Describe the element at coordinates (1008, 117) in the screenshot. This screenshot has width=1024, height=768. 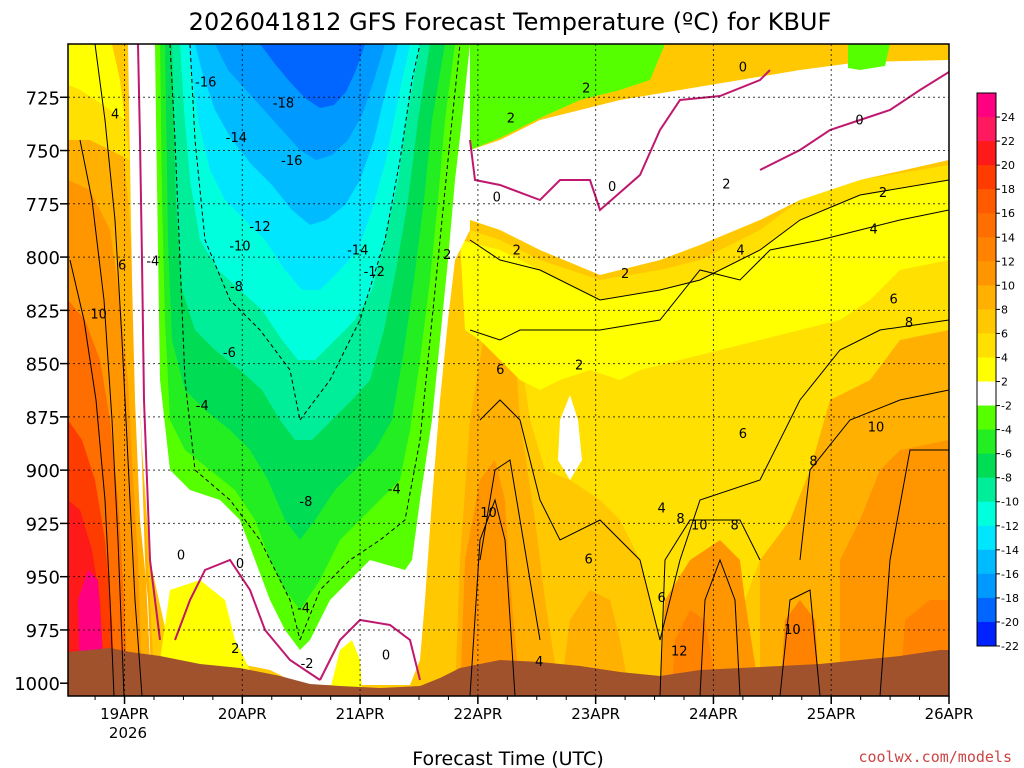
I see `colorbar-label: 24` at that location.